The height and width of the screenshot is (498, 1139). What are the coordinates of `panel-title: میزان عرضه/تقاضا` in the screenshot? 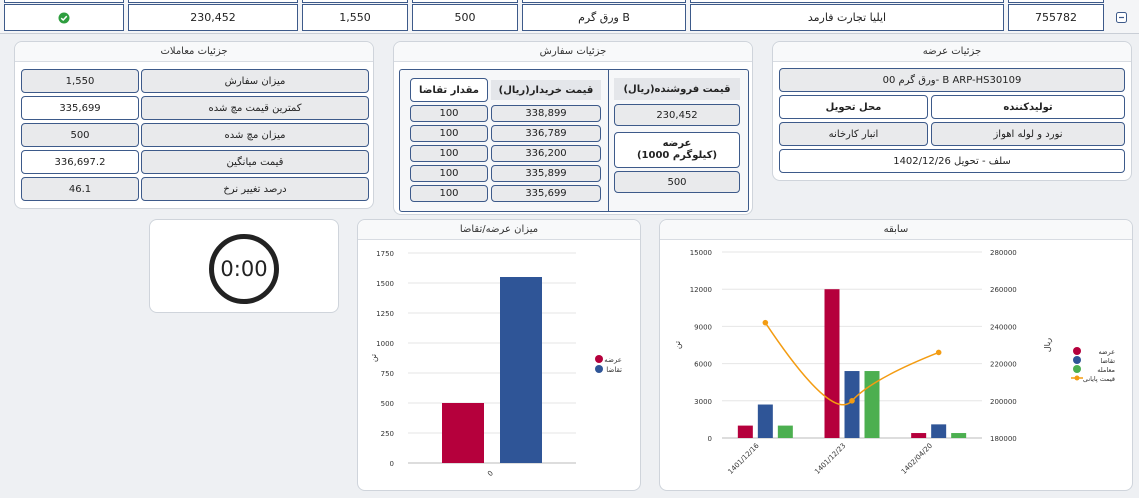 It's located at (499, 230).